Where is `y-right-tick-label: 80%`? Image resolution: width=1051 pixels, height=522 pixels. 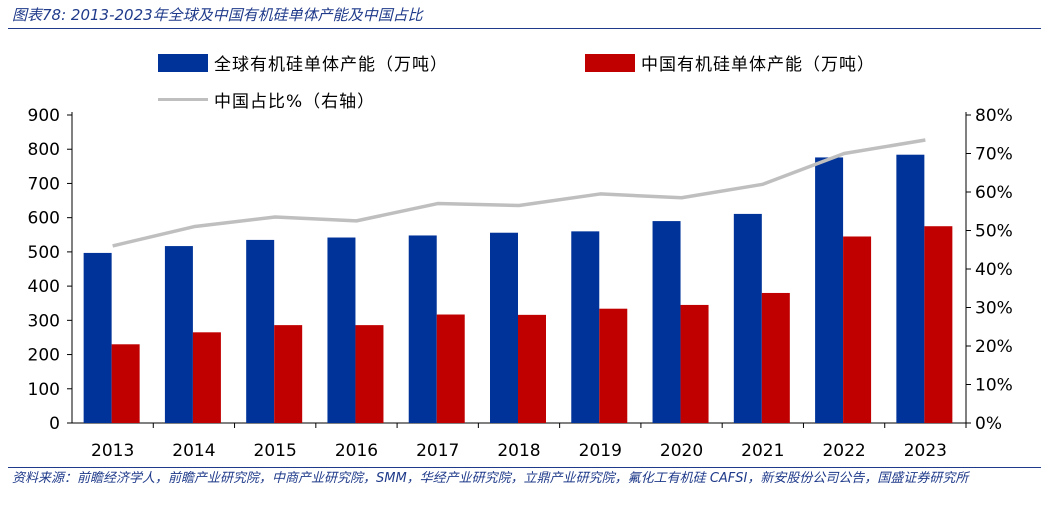 y-right-tick-label: 80% is located at coordinates (994, 116).